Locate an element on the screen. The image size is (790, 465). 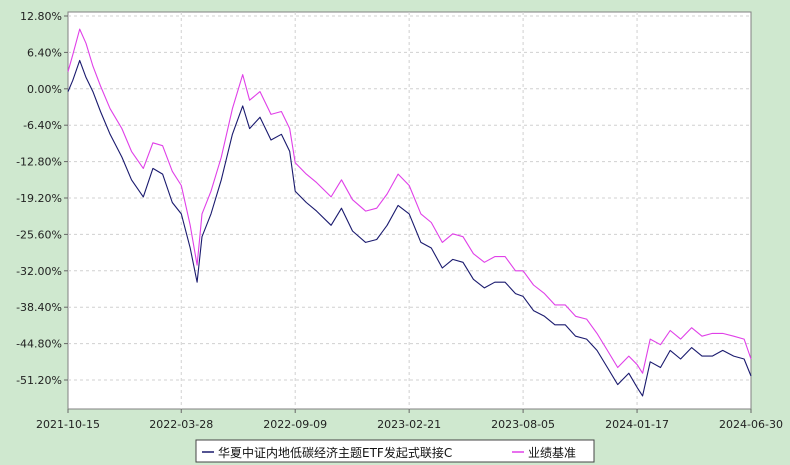
y-tick-label: 6.40% is located at coordinates (44, 52).